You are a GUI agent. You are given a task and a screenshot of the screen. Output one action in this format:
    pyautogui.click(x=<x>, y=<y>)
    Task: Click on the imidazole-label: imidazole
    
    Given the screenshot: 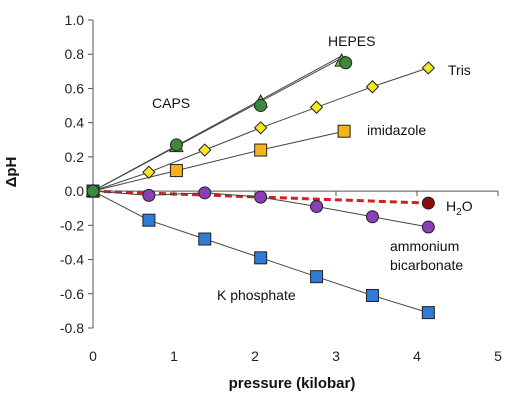 What is the action you would take?
    pyautogui.click(x=396, y=130)
    